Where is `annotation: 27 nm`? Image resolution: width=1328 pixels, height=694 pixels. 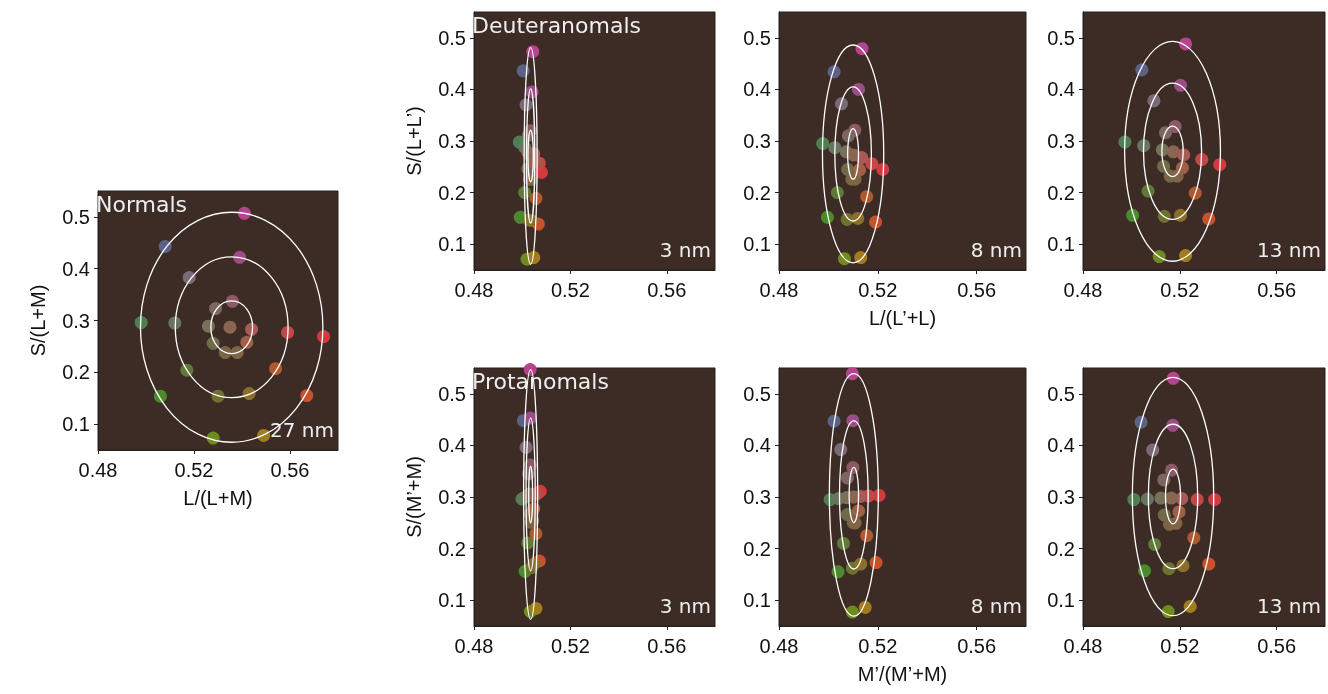 annotation: 27 nm is located at coordinates (302, 430).